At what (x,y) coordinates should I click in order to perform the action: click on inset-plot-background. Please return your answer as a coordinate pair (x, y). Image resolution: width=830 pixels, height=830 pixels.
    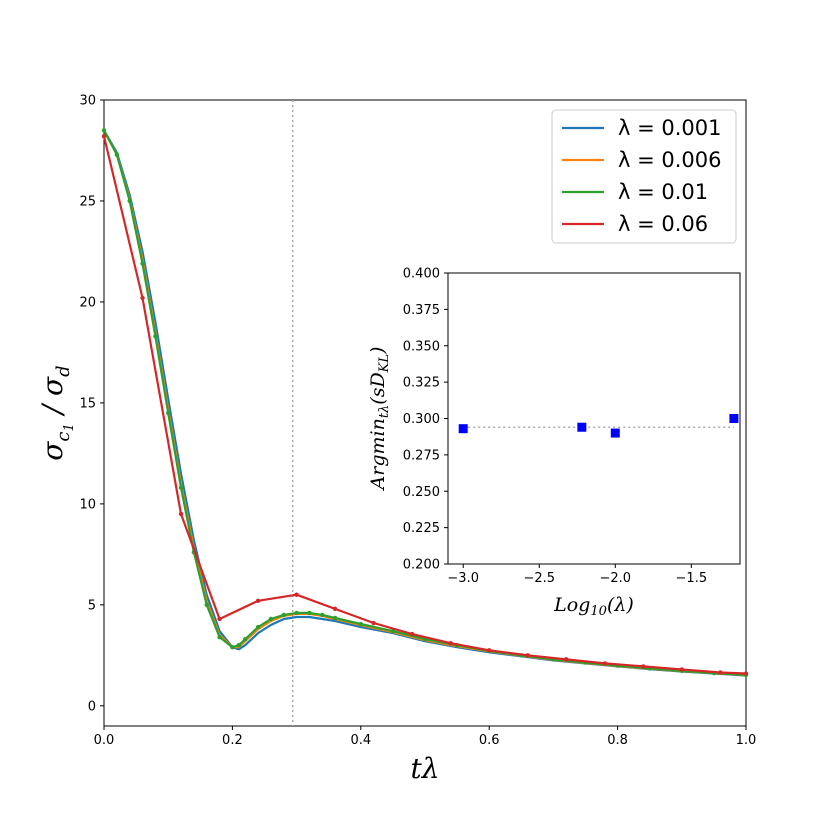
    Looking at the image, I should click on (594, 418).